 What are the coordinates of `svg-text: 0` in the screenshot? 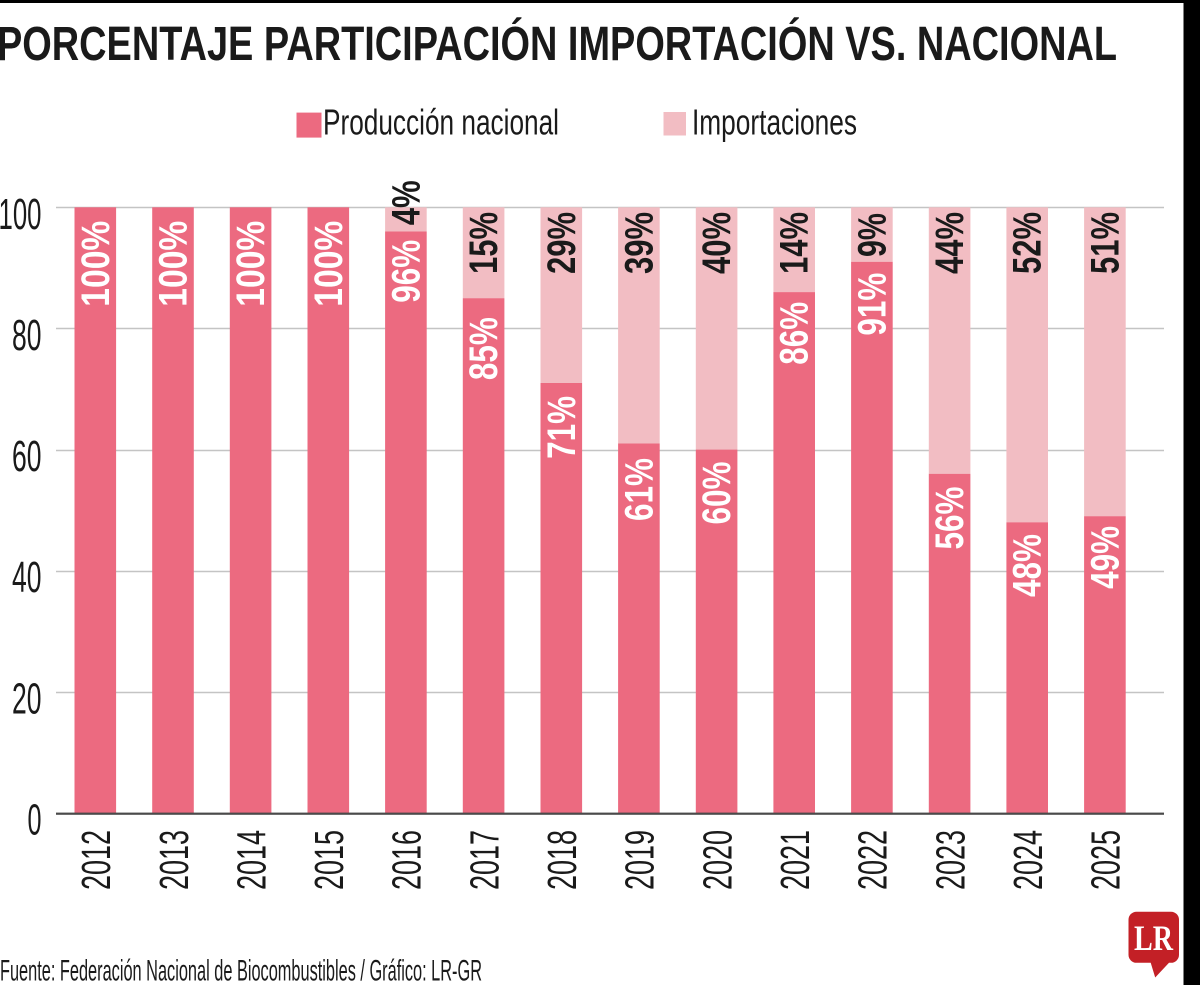 It's located at (35, 820).